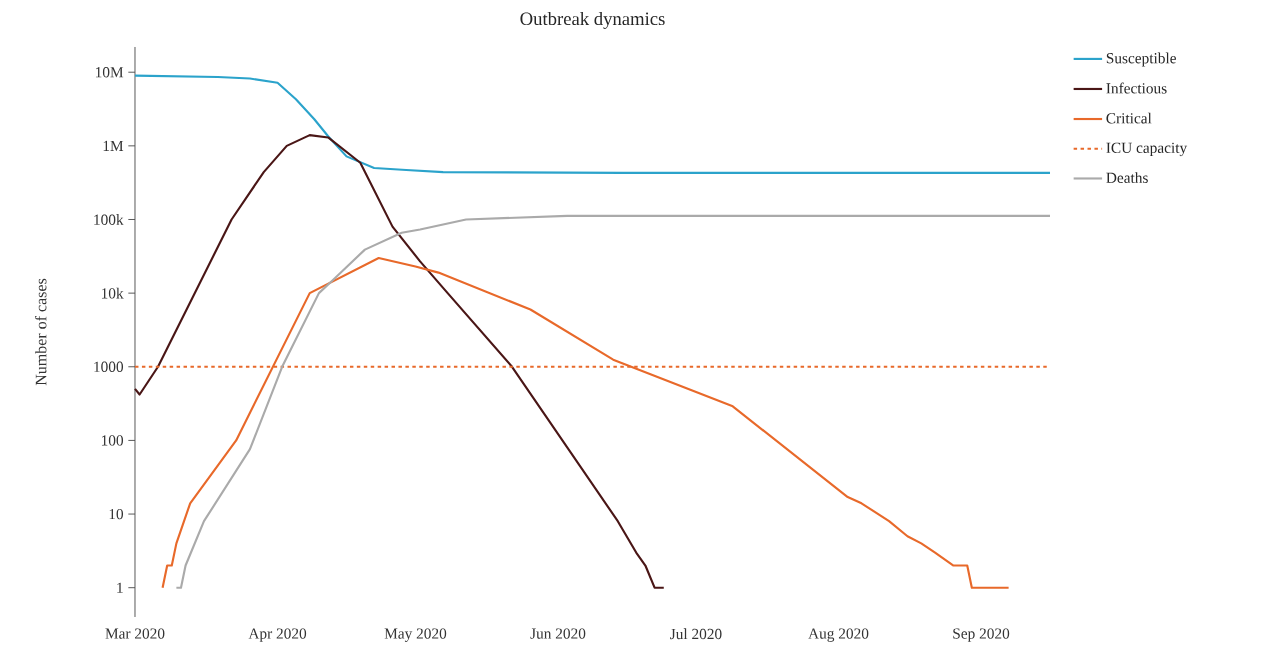  I want to click on x-tick-label: Apr 2020, so click(277, 635).